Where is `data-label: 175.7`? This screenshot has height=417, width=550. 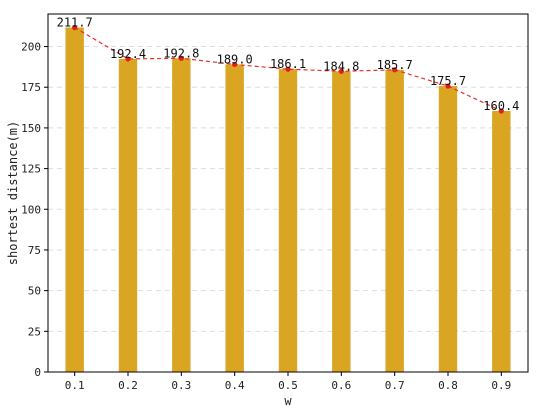 data-label: 175.7 is located at coordinates (448, 81).